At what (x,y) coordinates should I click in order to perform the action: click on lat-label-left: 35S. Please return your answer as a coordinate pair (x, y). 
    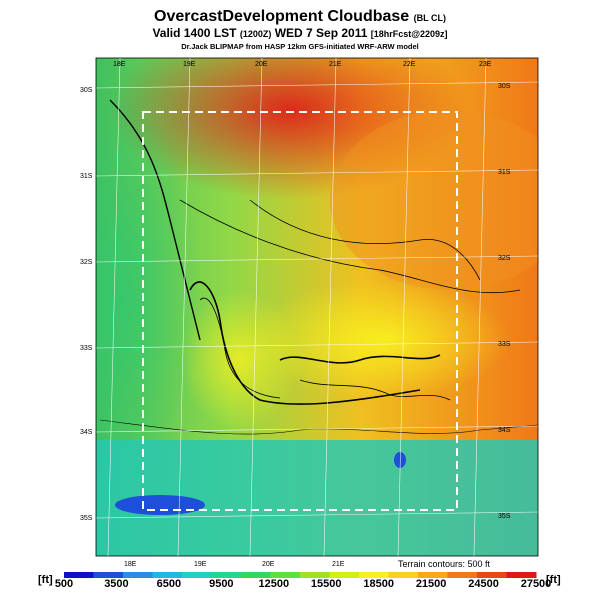
    Looking at the image, I should click on (86, 518).